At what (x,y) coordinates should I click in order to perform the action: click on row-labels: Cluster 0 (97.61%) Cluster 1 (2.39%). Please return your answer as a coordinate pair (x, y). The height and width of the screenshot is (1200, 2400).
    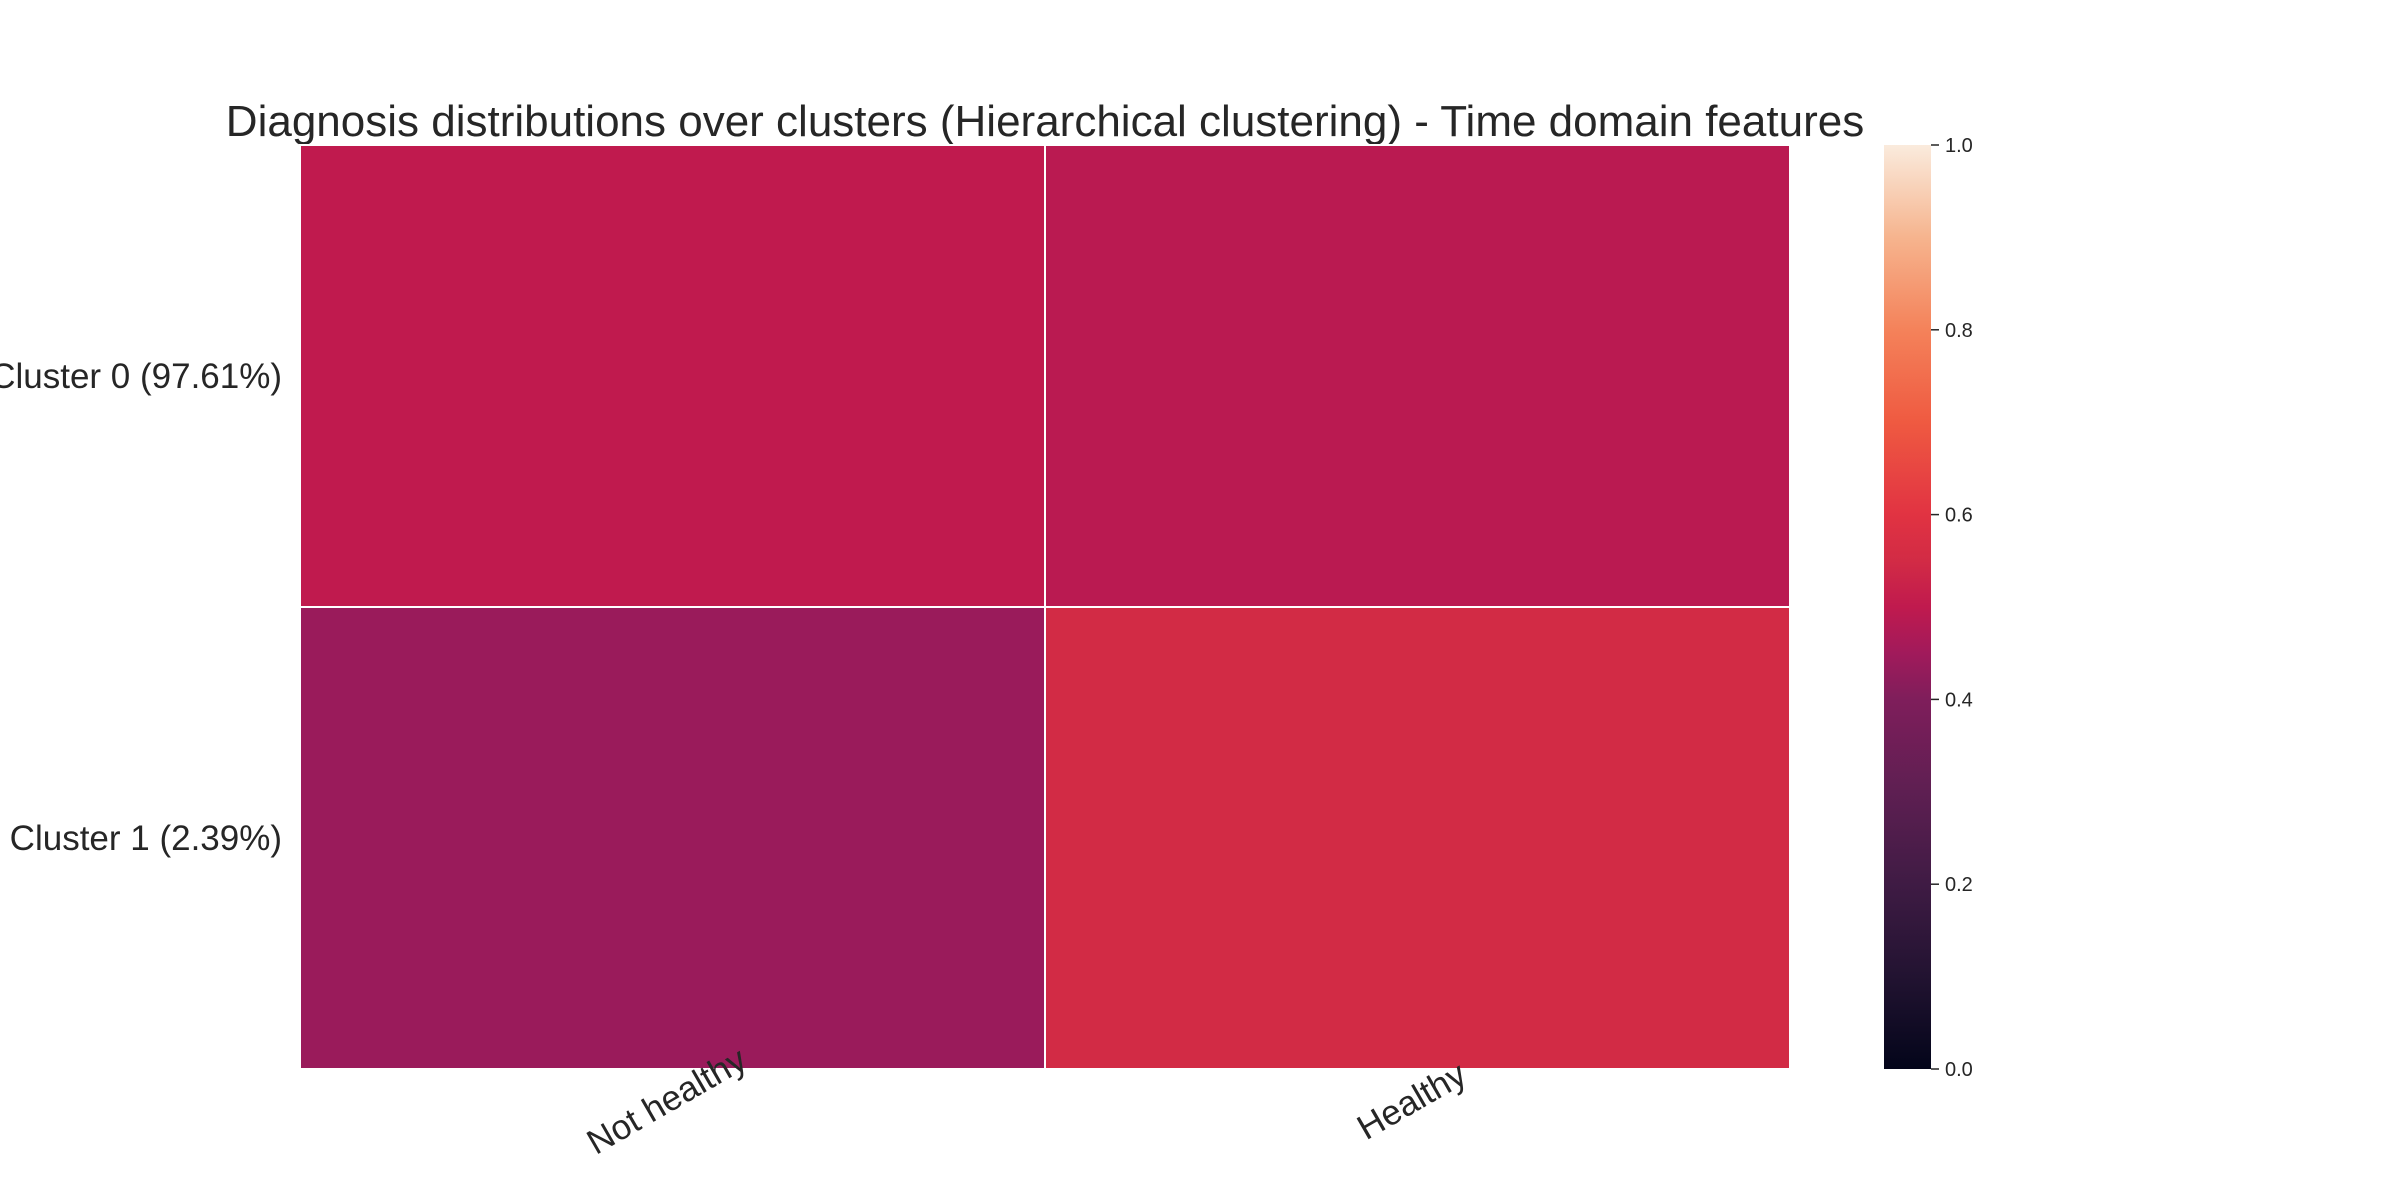
    Looking at the image, I should click on (141, 607).